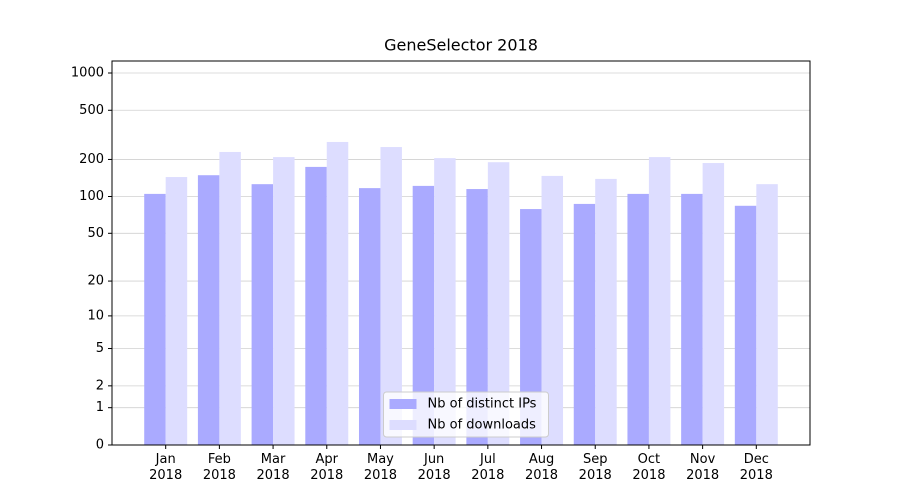 This screenshot has width=900, height=500. Describe the element at coordinates (91, 159) in the screenshot. I see `y-tick-label: 200` at that location.